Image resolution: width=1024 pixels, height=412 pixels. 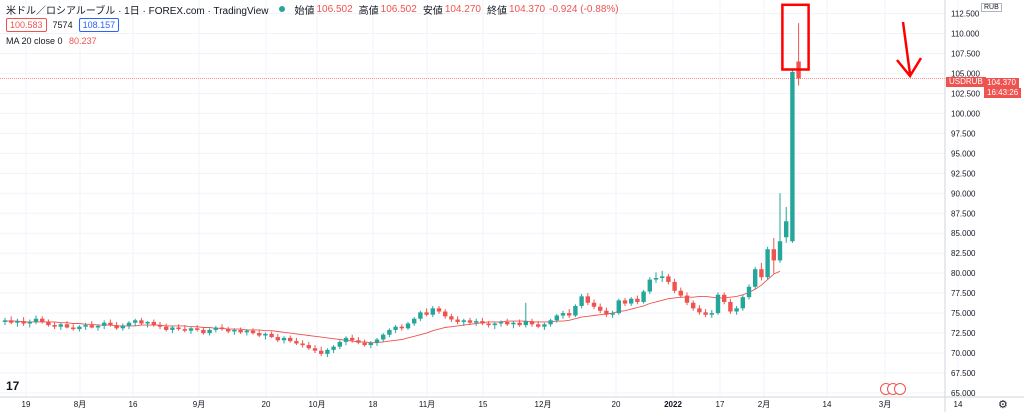 I want to click on y-tick-label: 95.000, so click(x=963, y=153).